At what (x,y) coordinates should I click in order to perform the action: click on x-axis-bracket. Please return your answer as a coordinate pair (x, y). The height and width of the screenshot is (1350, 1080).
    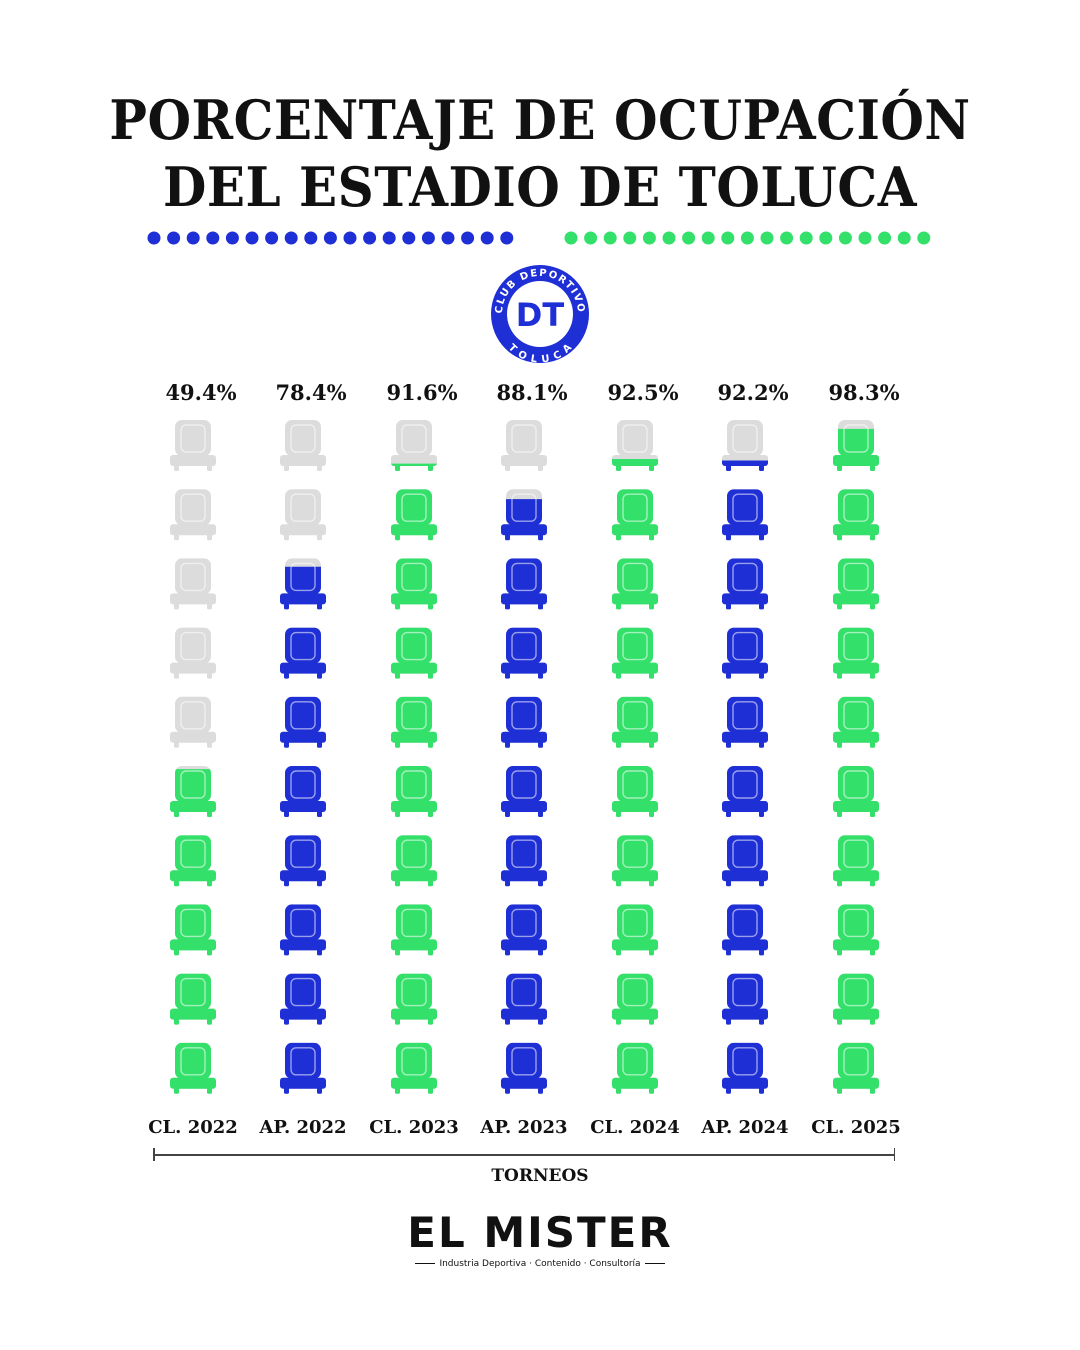
    Looking at the image, I should click on (524, 1155).